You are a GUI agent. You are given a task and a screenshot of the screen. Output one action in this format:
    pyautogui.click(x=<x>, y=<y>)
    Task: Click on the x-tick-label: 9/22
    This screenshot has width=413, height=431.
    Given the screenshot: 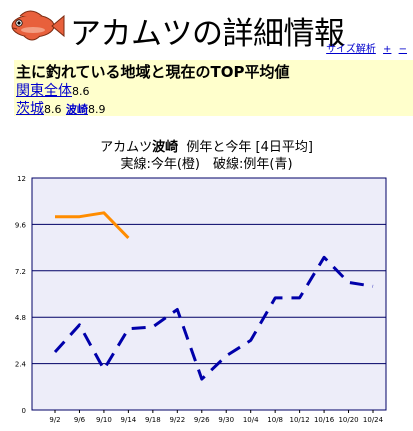 What is the action you would take?
    pyautogui.click(x=177, y=420)
    